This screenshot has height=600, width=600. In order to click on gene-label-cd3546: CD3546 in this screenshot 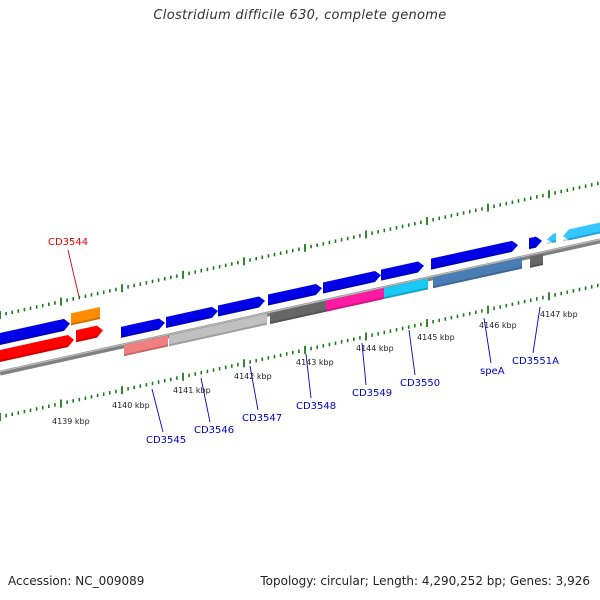, I will do `click(214, 430)`.